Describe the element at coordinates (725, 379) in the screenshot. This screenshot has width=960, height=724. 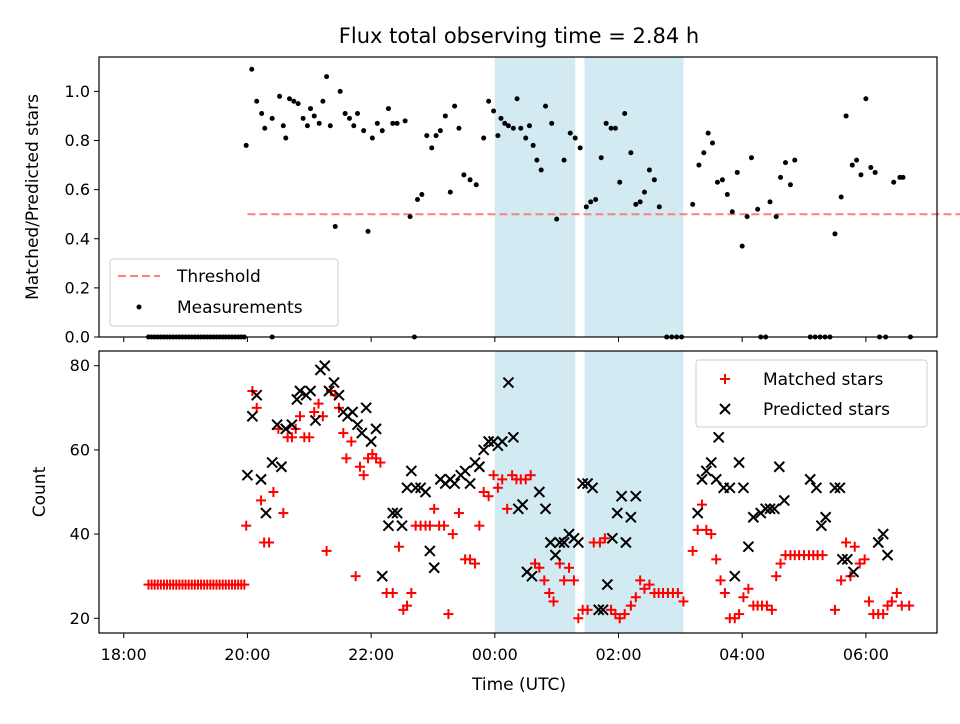
I see `matched-legend-plus` at that location.